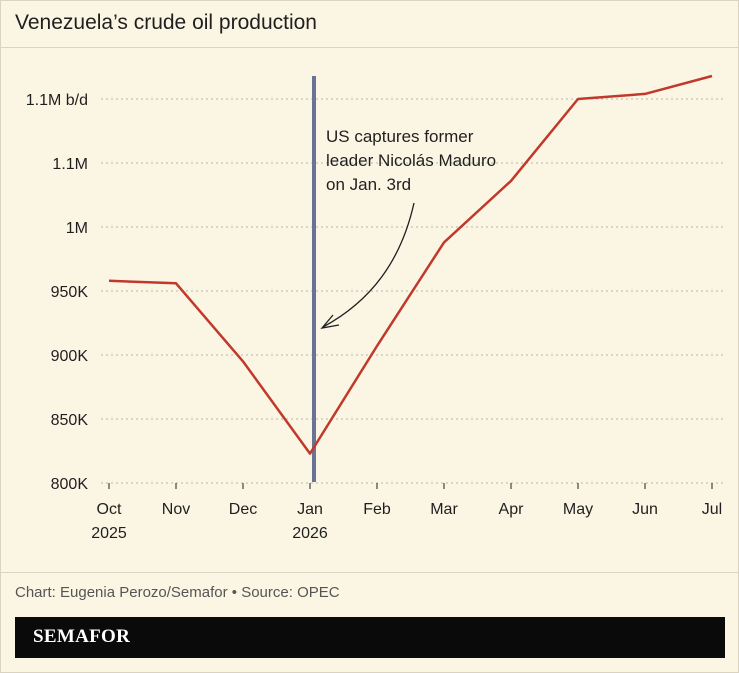  What do you see at coordinates (406, 512) in the screenshot?
I see `x-axis-labels: Oct 2025 Nov Dec Jan 2026 Feb Mar Apr May Jun Jul` at bounding box center [406, 512].